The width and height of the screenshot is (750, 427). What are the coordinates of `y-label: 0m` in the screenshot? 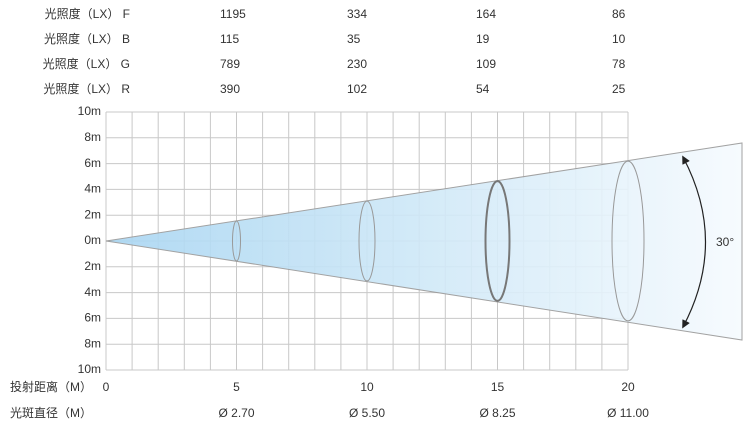 It's located at (92, 240).